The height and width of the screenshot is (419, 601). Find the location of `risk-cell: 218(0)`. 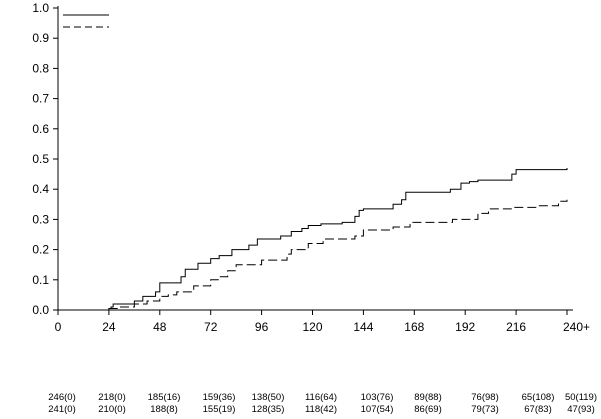

risk-cell: 218(0) is located at coordinates (111, 397).